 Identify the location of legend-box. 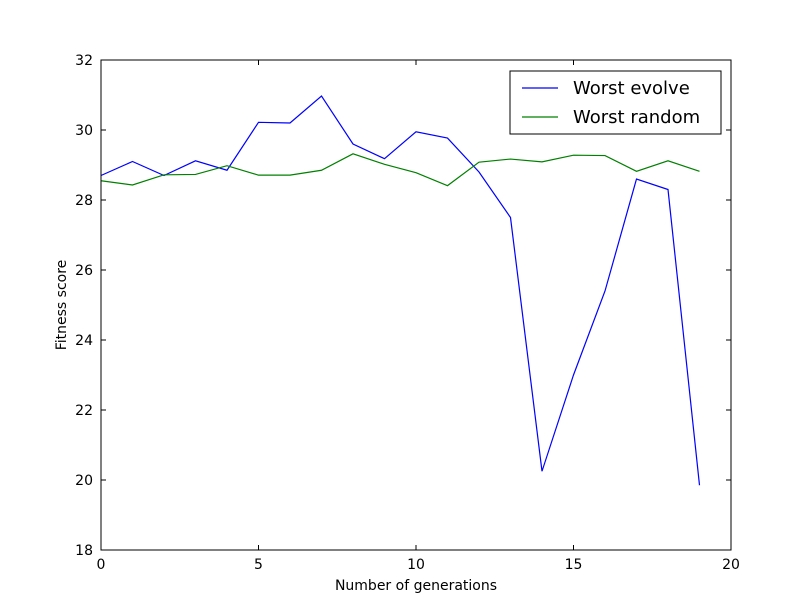
(615, 102).